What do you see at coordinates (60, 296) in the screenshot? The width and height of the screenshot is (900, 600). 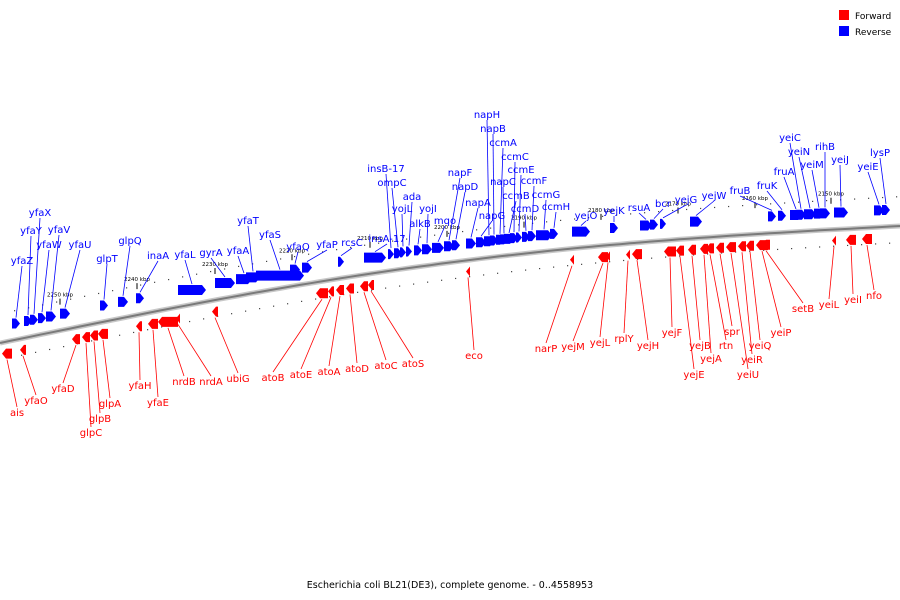 I see `scale-tick-label: 2250 kbp` at bounding box center [60, 296].